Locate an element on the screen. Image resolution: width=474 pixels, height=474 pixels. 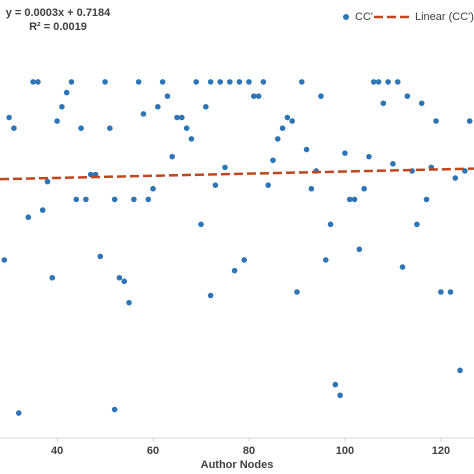
legend-label: CC' is located at coordinates (364, 17).